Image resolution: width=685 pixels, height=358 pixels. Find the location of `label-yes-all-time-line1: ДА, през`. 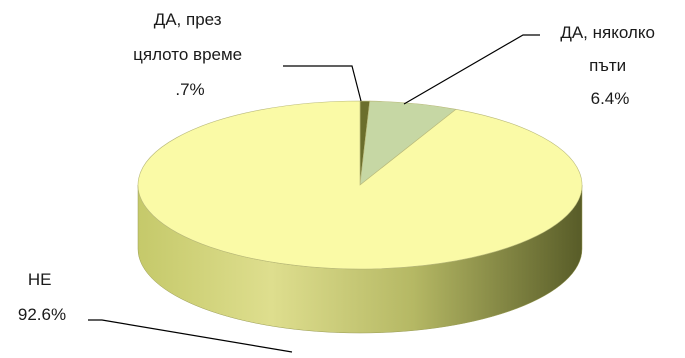

label-yes-all-time-line1: ДА, през is located at coordinates (188, 19).